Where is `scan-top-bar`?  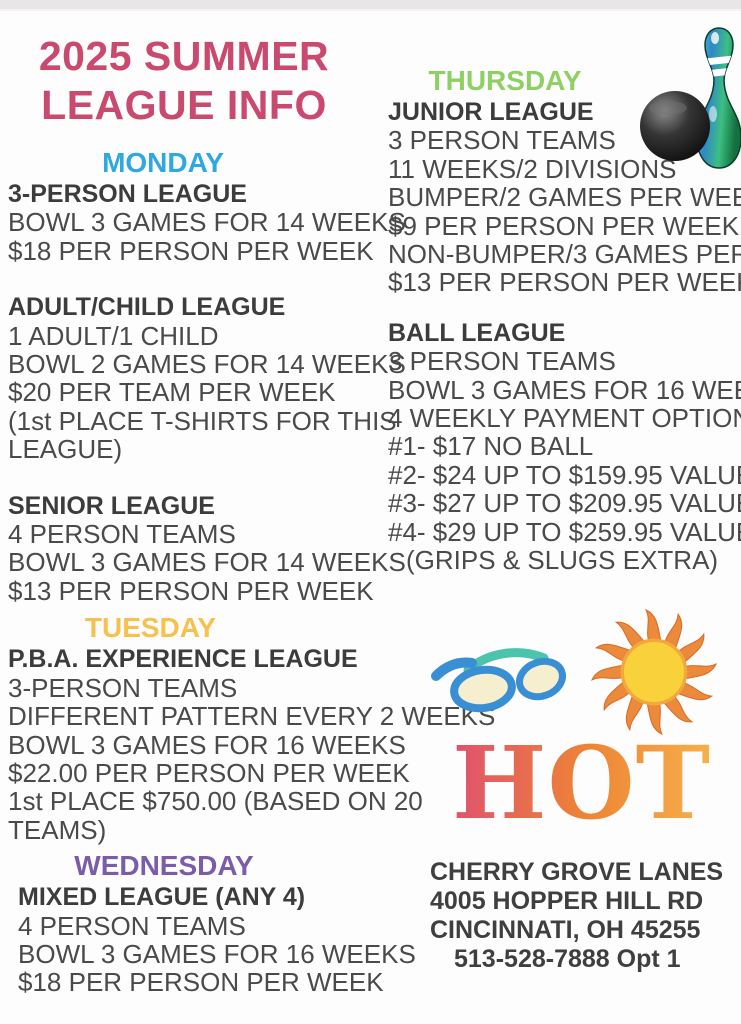 scan-top-bar is located at coordinates (370, 5).